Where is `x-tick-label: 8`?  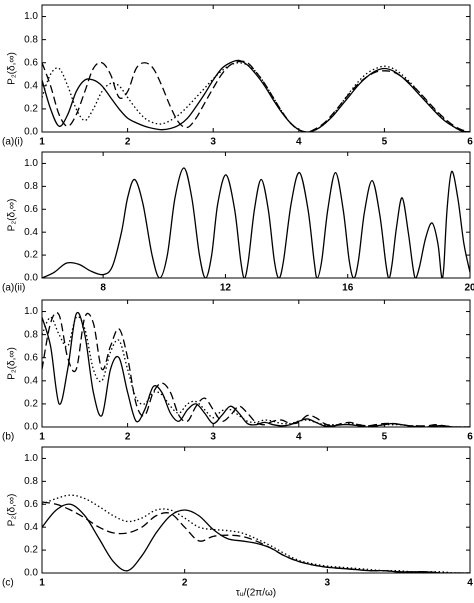 x-tick-label: 8 is located at coordinates (103, 288).